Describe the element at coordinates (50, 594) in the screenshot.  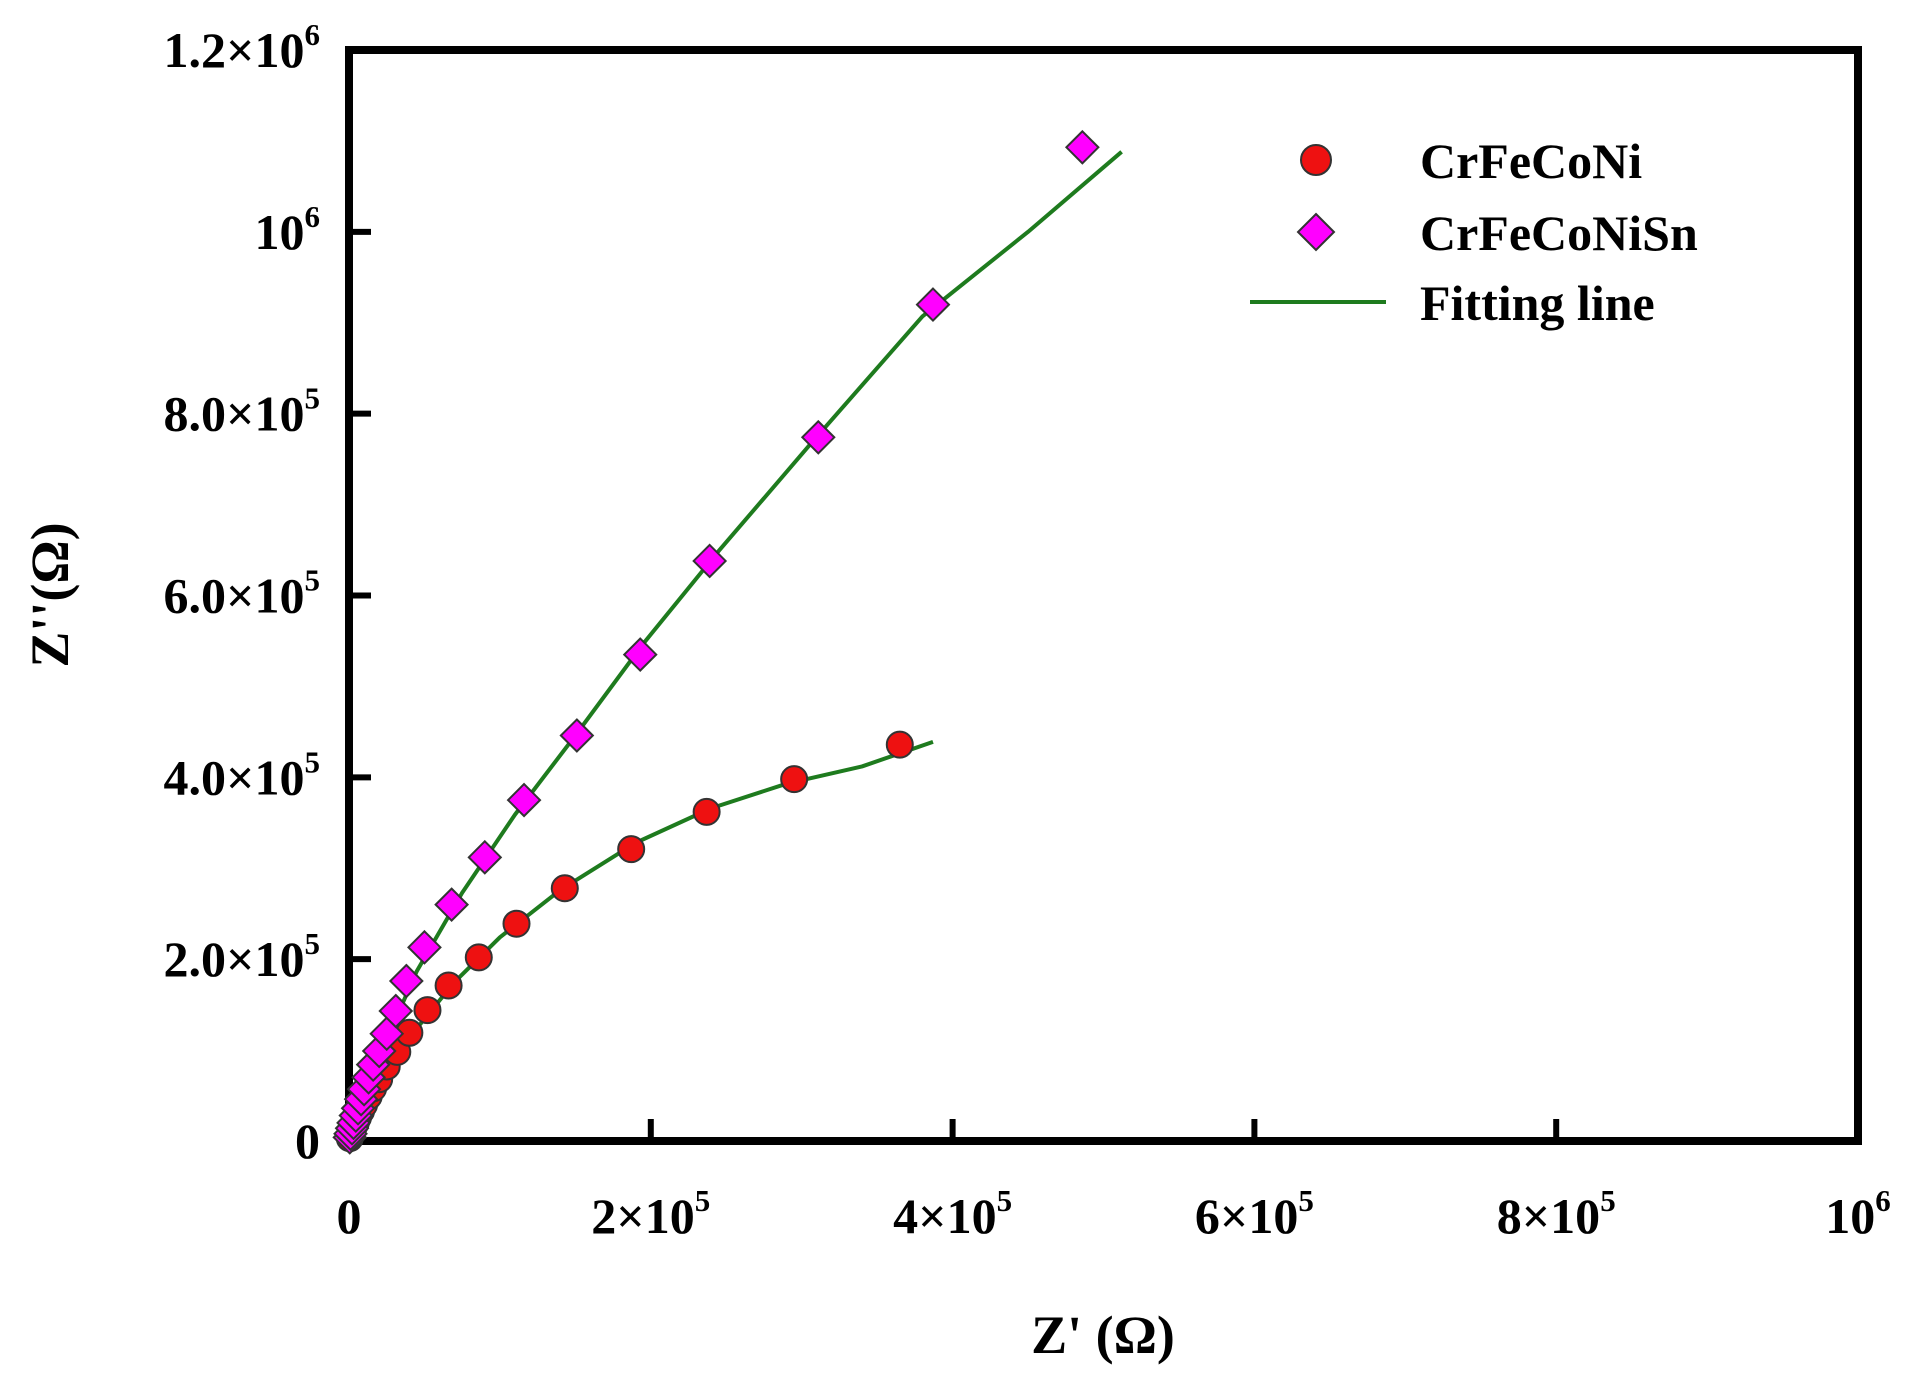
I see `y-axis-title: Z''(Ω)` at that location.